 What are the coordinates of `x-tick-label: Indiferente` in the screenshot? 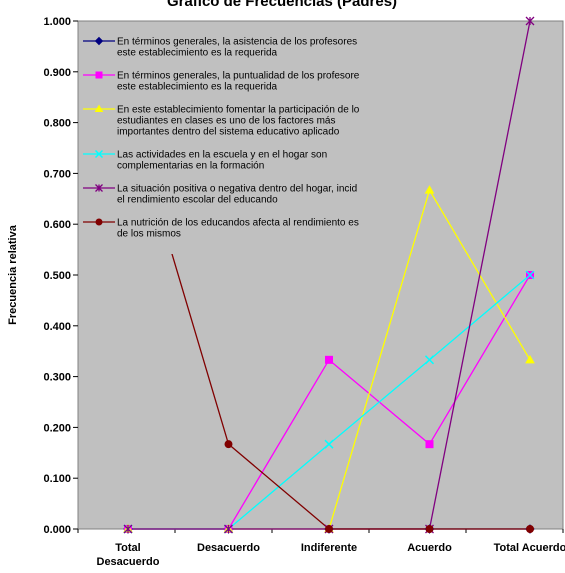 It's located at (329, 548).